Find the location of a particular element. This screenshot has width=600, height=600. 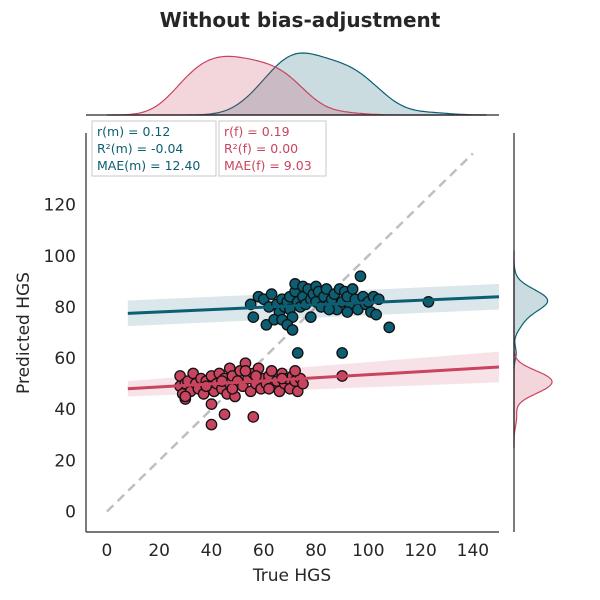

regression-line-f is located at coordinates (313, 378).